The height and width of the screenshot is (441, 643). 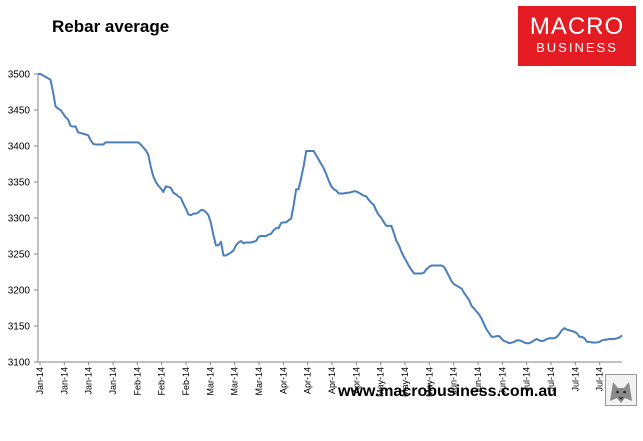 I want to click on y-tick-label: 3400, so click(x=19, y=147).